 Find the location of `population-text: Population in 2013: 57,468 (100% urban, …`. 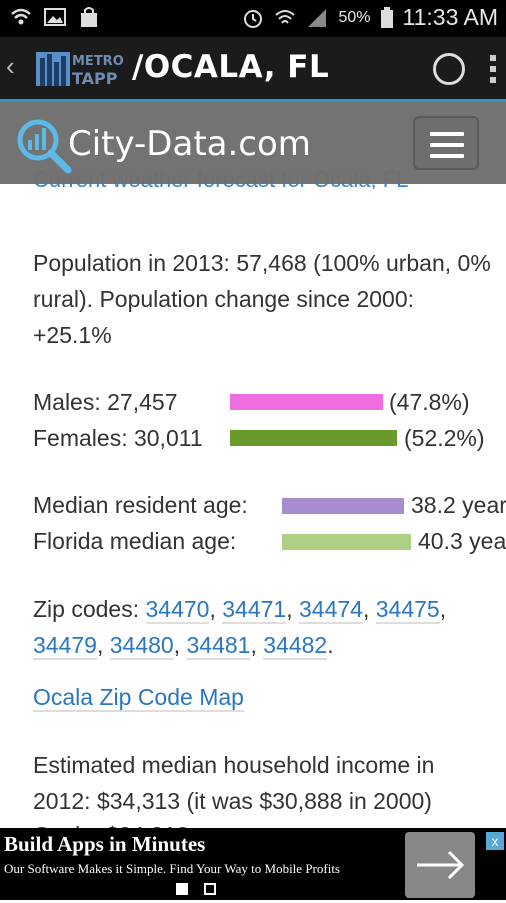

population-text: Population in 2013: 57,468 (100% urban, … is located at coordinates (262, 263).